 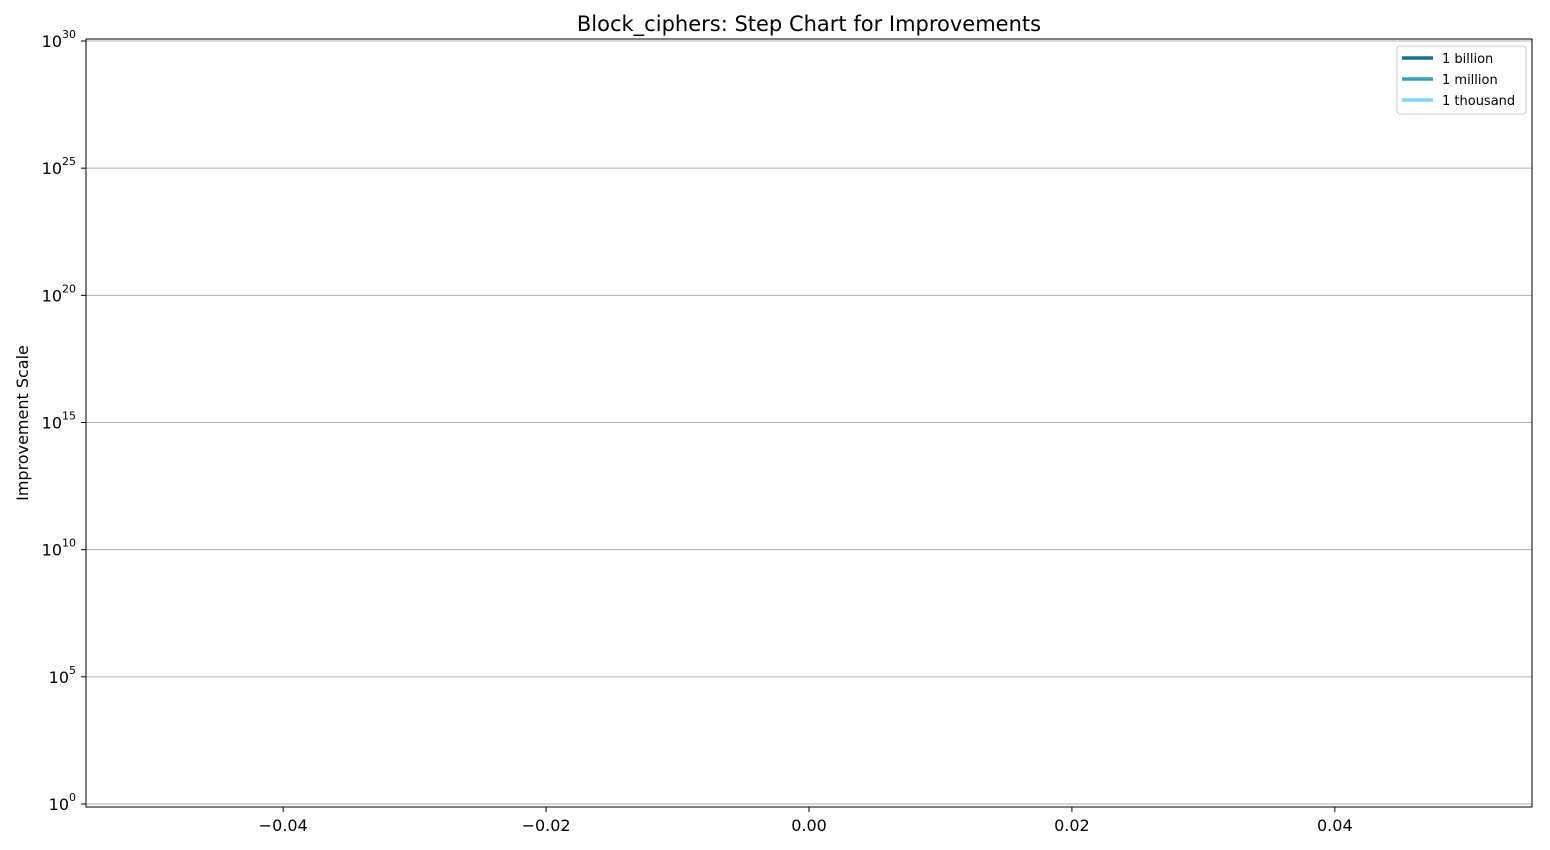 What do you see at coordinates (59, 39) in the screenshot?
I see `y-tick-label: 10³⁰` at bounding box center [59, 39].